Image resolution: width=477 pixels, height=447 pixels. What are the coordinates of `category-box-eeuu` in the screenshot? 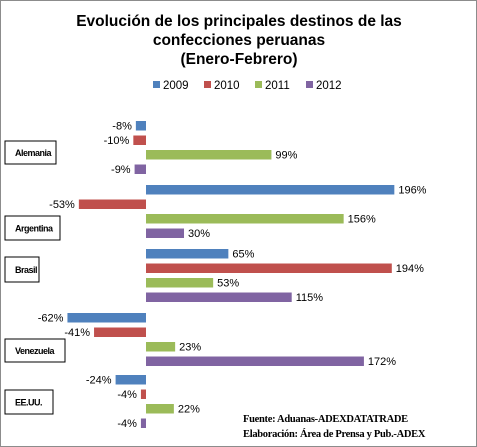 It's located at (29, 402).